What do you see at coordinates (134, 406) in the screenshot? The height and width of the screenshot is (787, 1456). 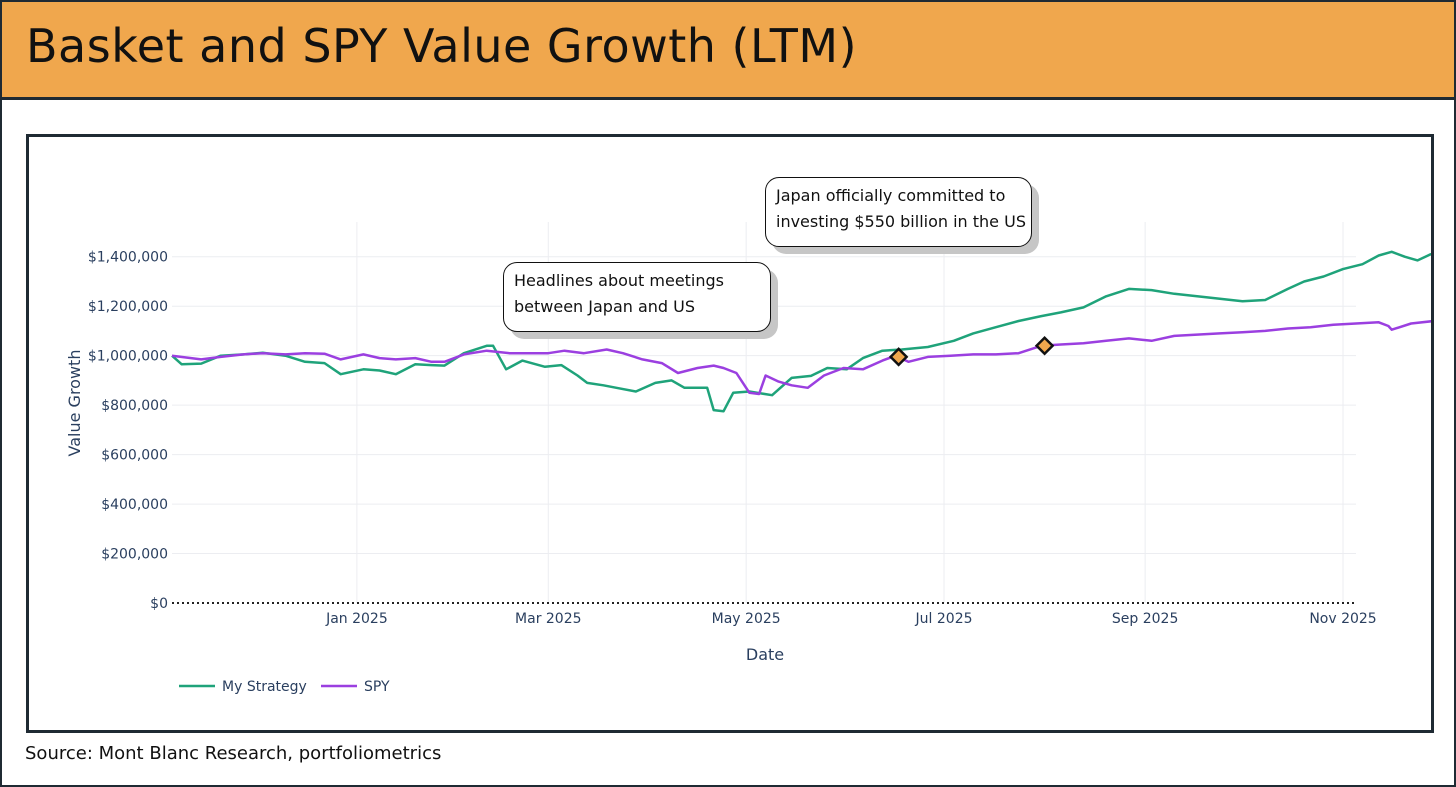 I see `y-tick-label: $800,000` at bounding box center [134, 406].